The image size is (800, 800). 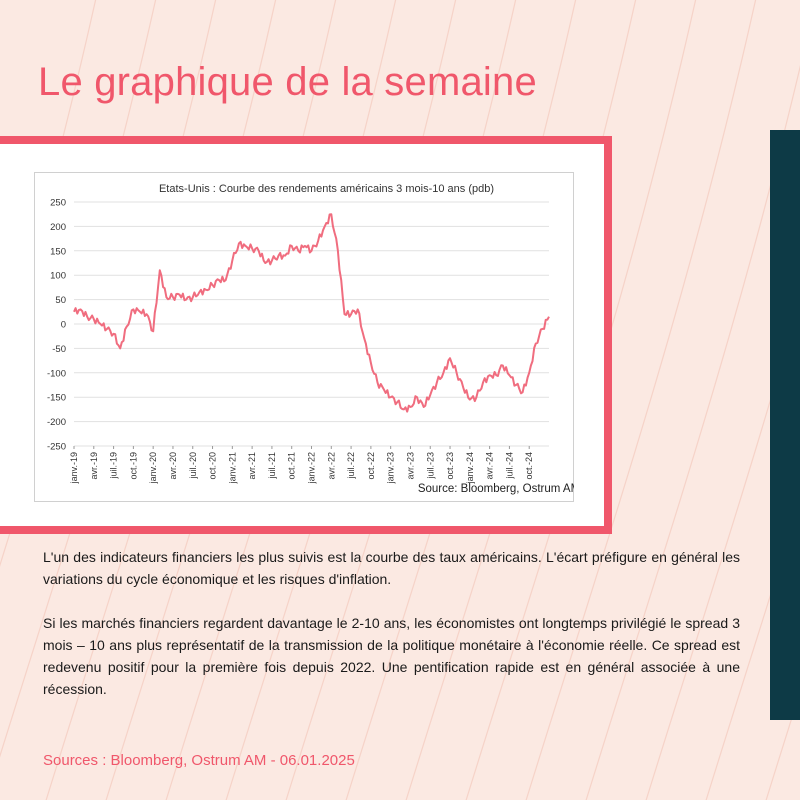 I want to click on y-tick-label: 100, so click(x=58, y=276).